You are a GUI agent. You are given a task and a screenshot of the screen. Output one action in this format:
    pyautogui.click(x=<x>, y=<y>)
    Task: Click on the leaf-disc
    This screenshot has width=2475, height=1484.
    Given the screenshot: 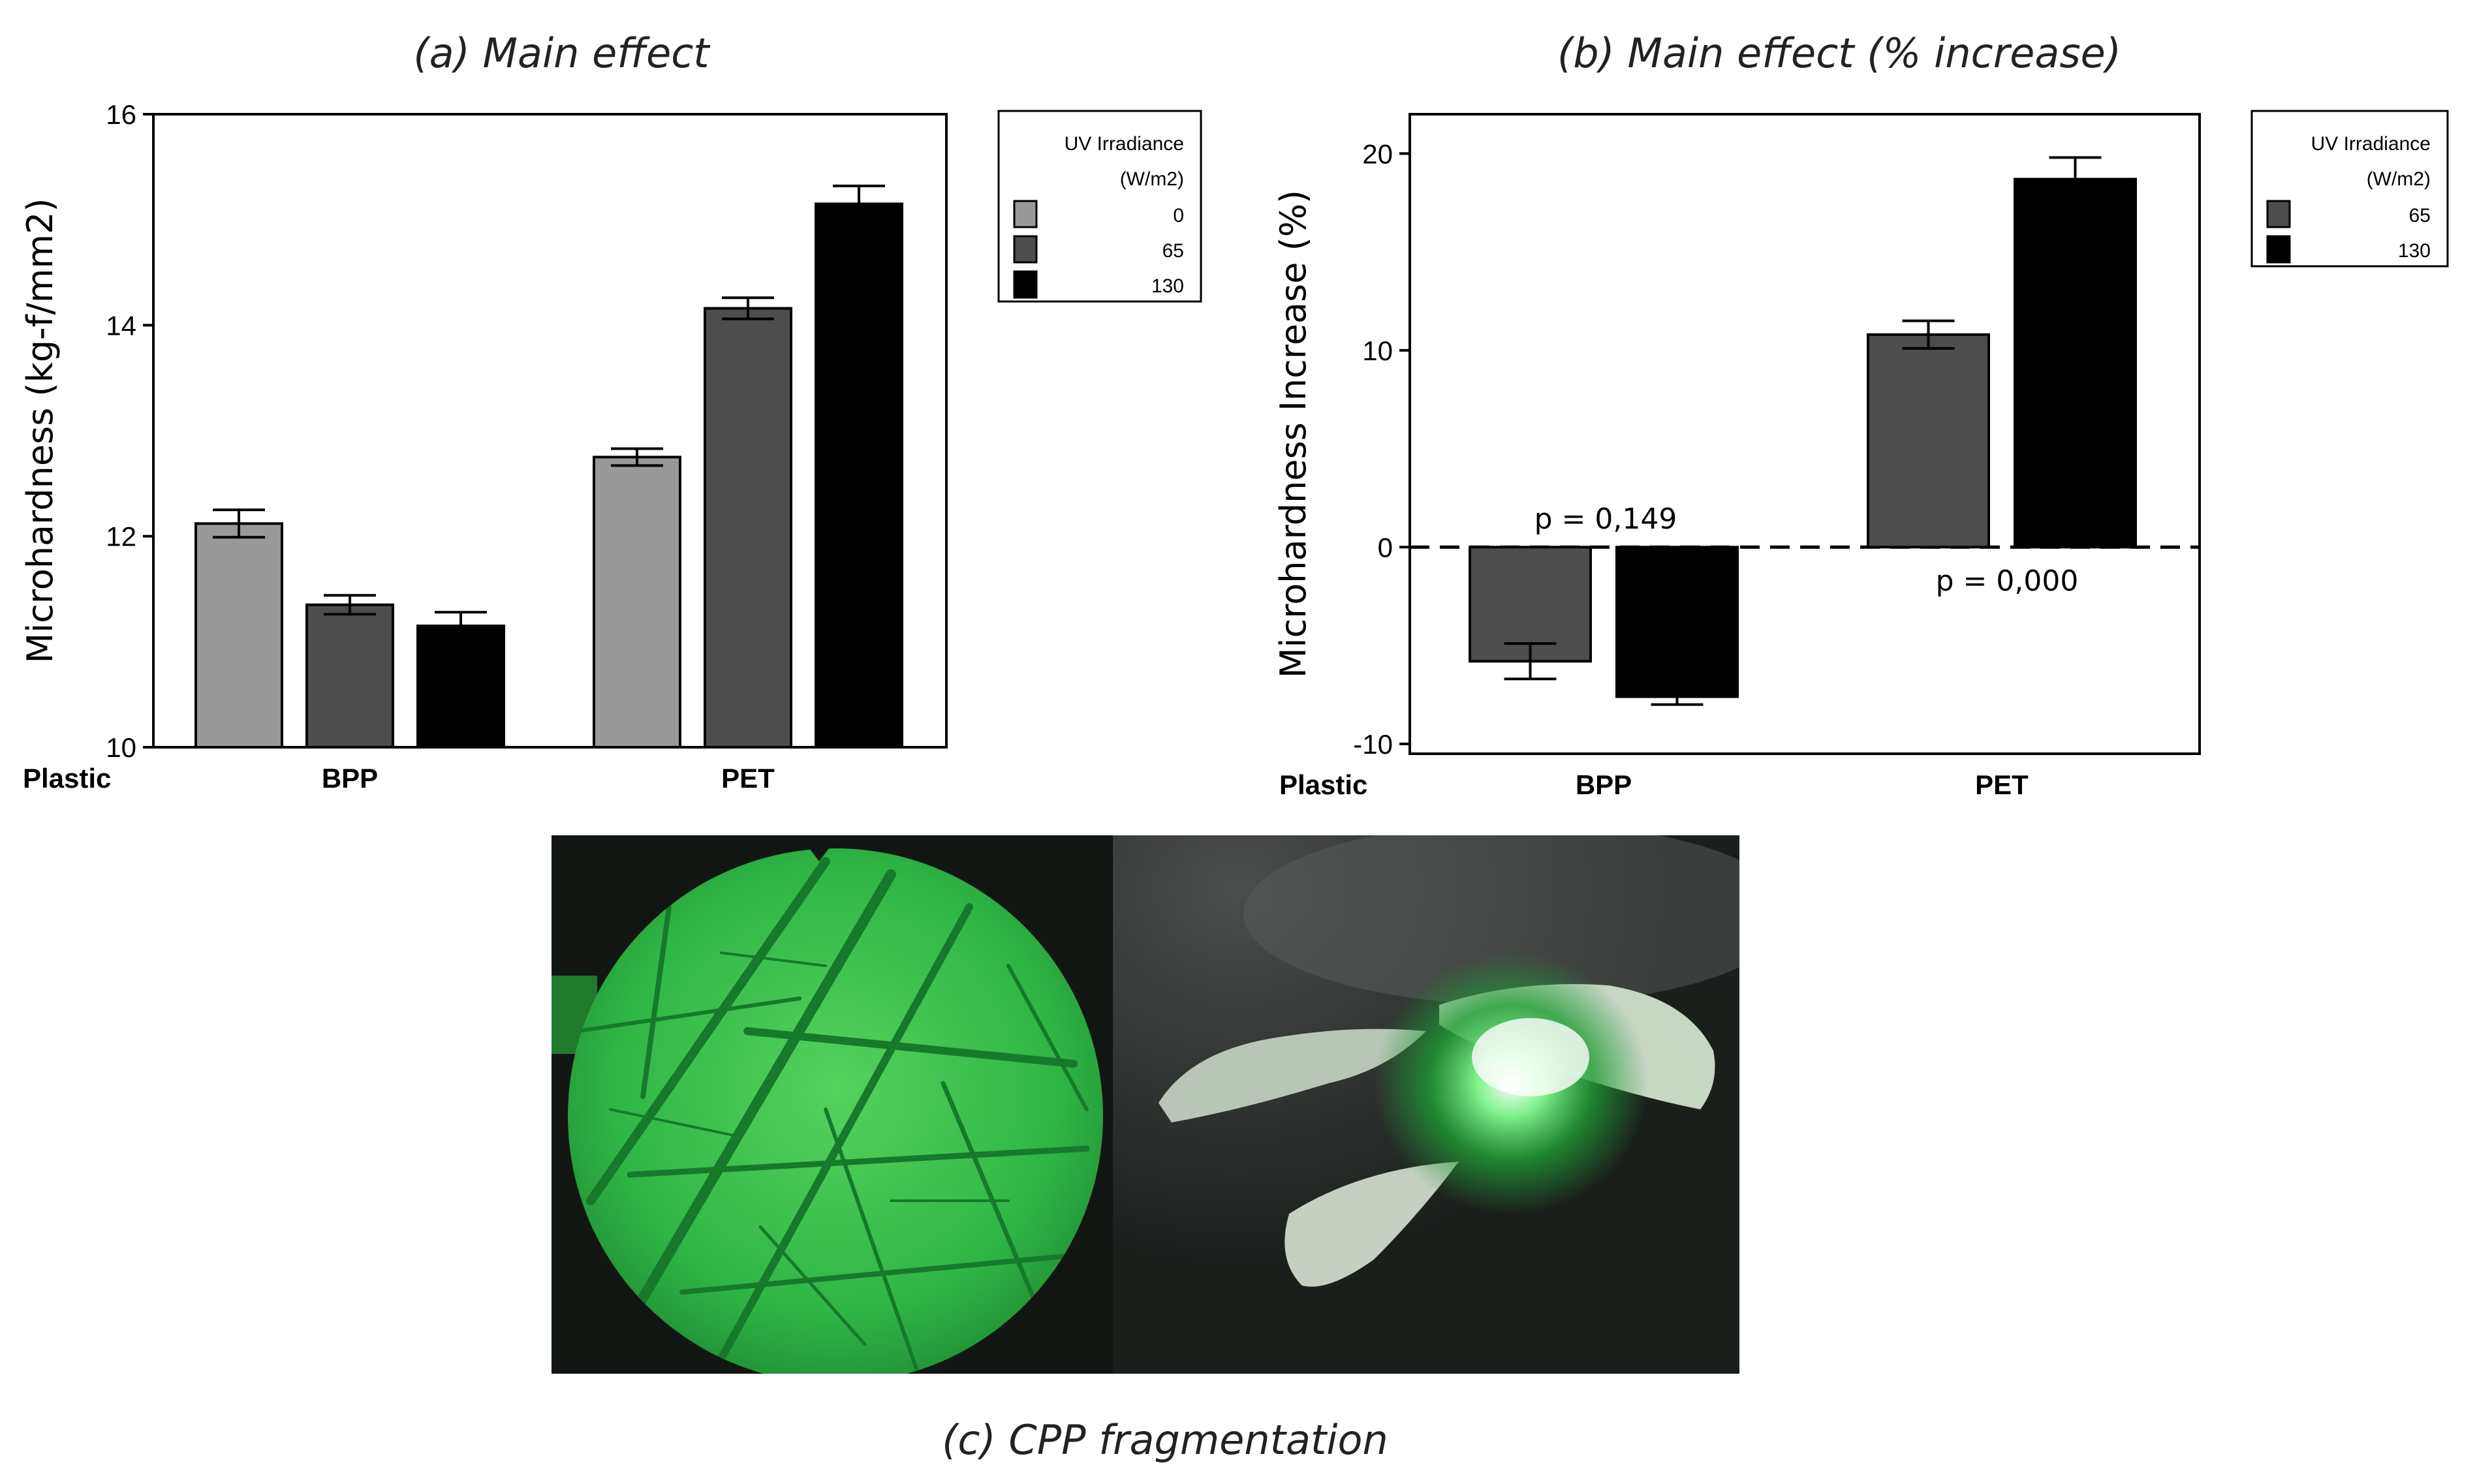 What is the action you would take?
    pyautogui.click(x=836, y=1111)
    